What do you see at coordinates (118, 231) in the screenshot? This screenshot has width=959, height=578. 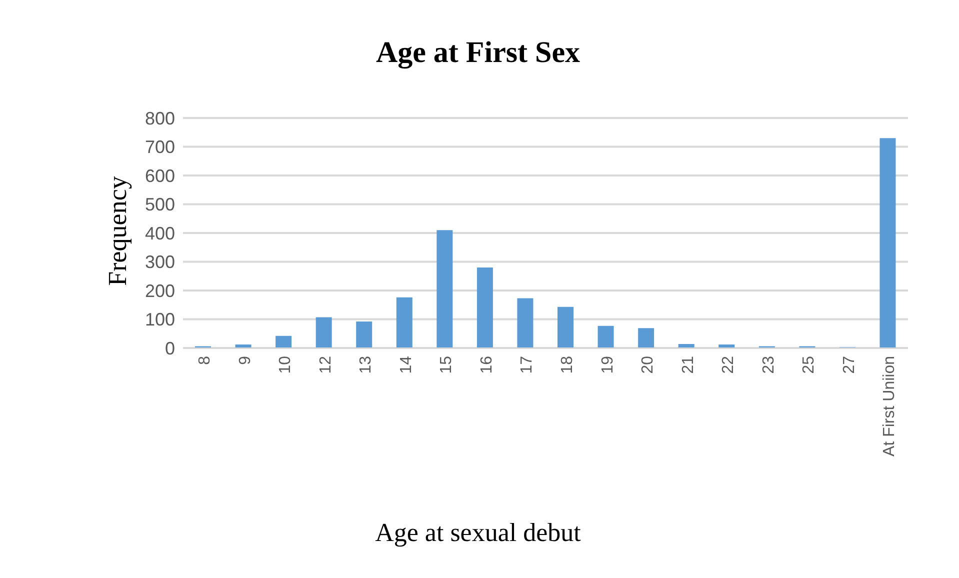 I see `y-axis-title: Frequency` at bounding box center [118, 231].